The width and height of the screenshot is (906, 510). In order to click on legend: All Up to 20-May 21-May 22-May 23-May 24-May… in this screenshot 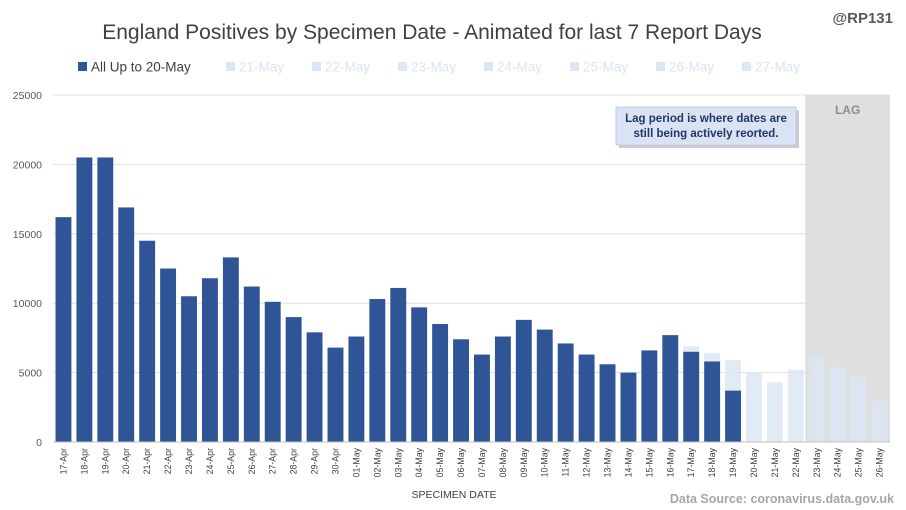, I will do `click(439, 67)`.